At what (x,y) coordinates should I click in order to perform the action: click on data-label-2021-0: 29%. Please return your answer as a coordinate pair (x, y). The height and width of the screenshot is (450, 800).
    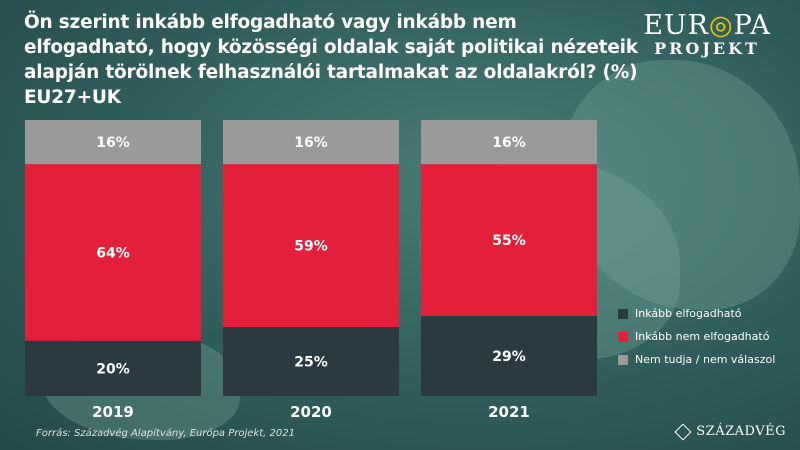
    Looking at the image, I should click on (509, 357).